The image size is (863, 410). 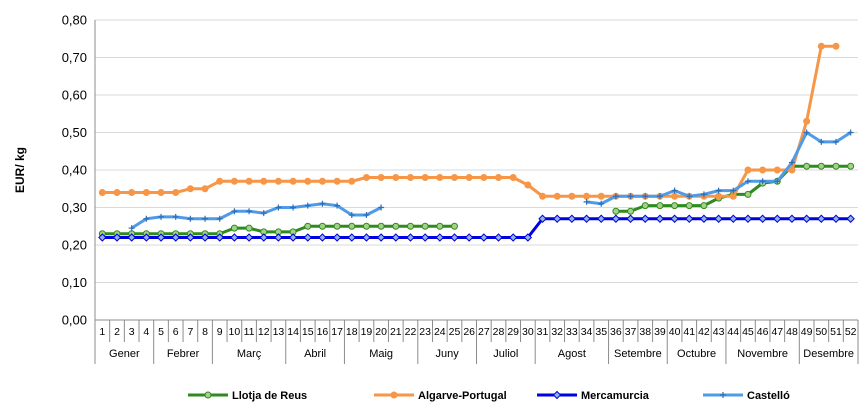 I want to click on legend-label: Algarve-Portugal, so click(x=462, y=396).